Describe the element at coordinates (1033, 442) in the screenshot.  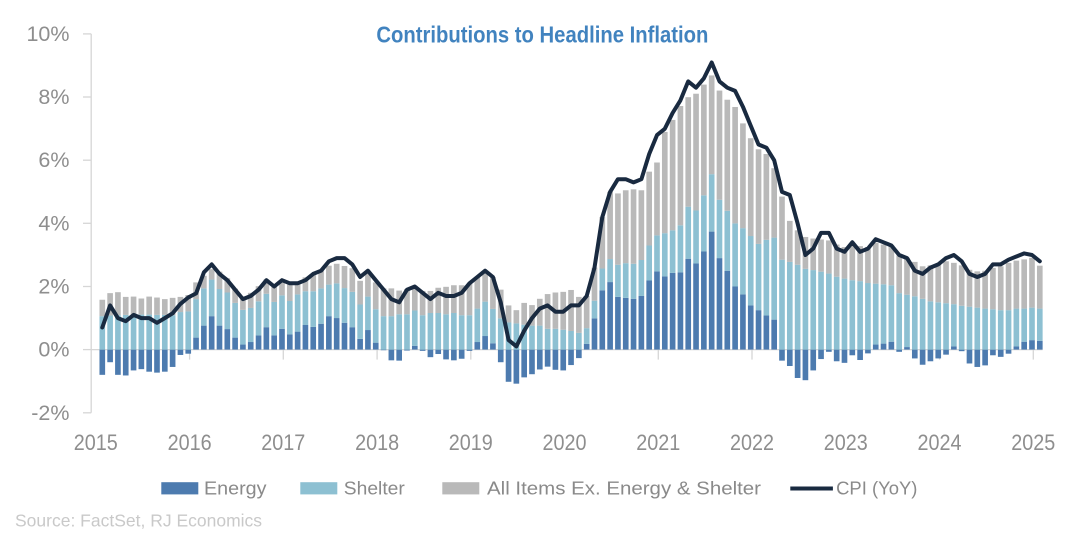
I see `svg-text: 2025` at that location.